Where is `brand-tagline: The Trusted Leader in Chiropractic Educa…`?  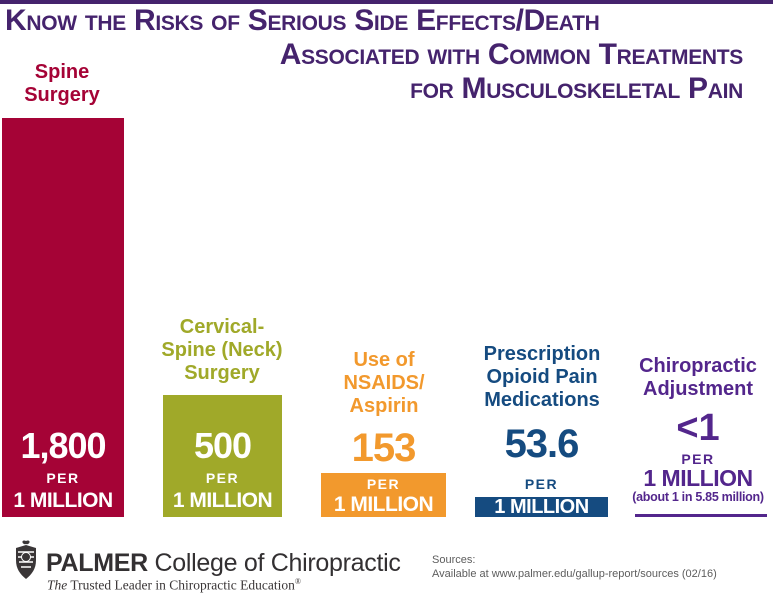
brand-tagline: The Trusted Leader in Chiropractic Educa… is located at coordinates (174, 585).